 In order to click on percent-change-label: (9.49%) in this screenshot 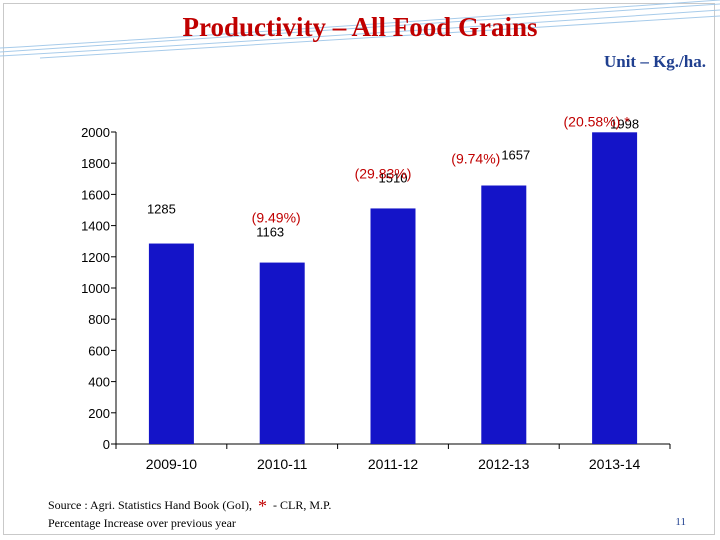, I will do `click(276, 218)`.